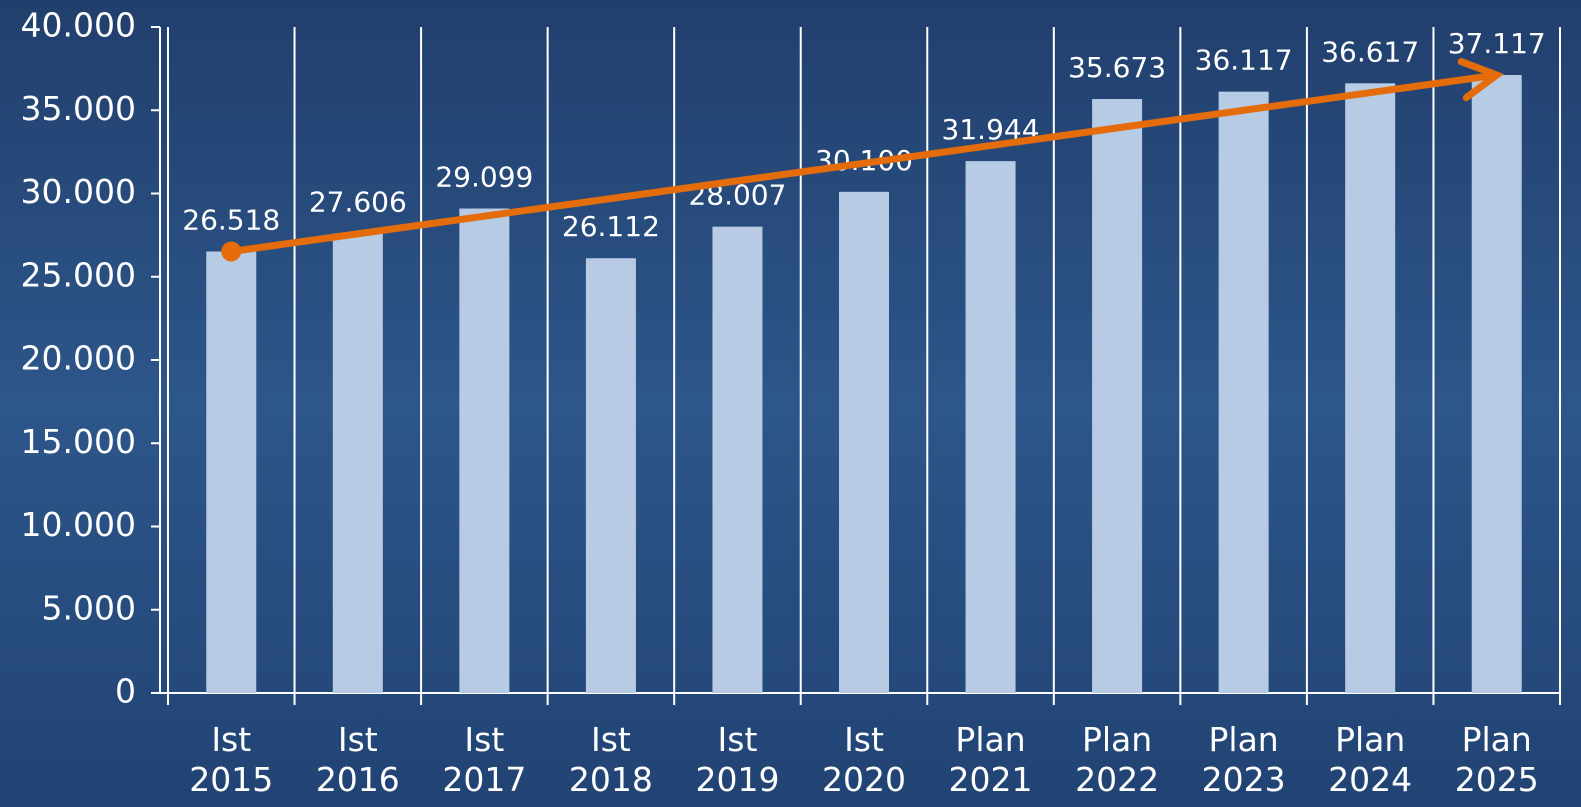 The height and width of the screenshot is (807, 1581). I want to click on value-label: 36.617, so click(1370, 51).